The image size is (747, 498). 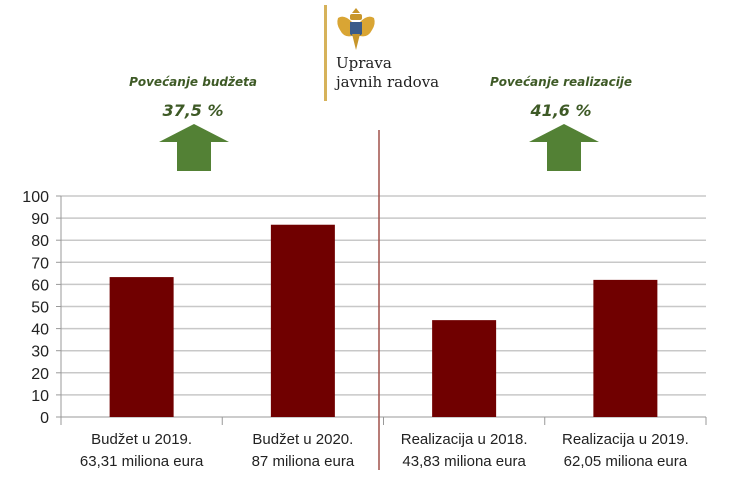 What do you see at coordinates (626, 461) in the screenshot?
I see `x-tick-label: 62,05 miliona eura` at bounding box center [626, 461].